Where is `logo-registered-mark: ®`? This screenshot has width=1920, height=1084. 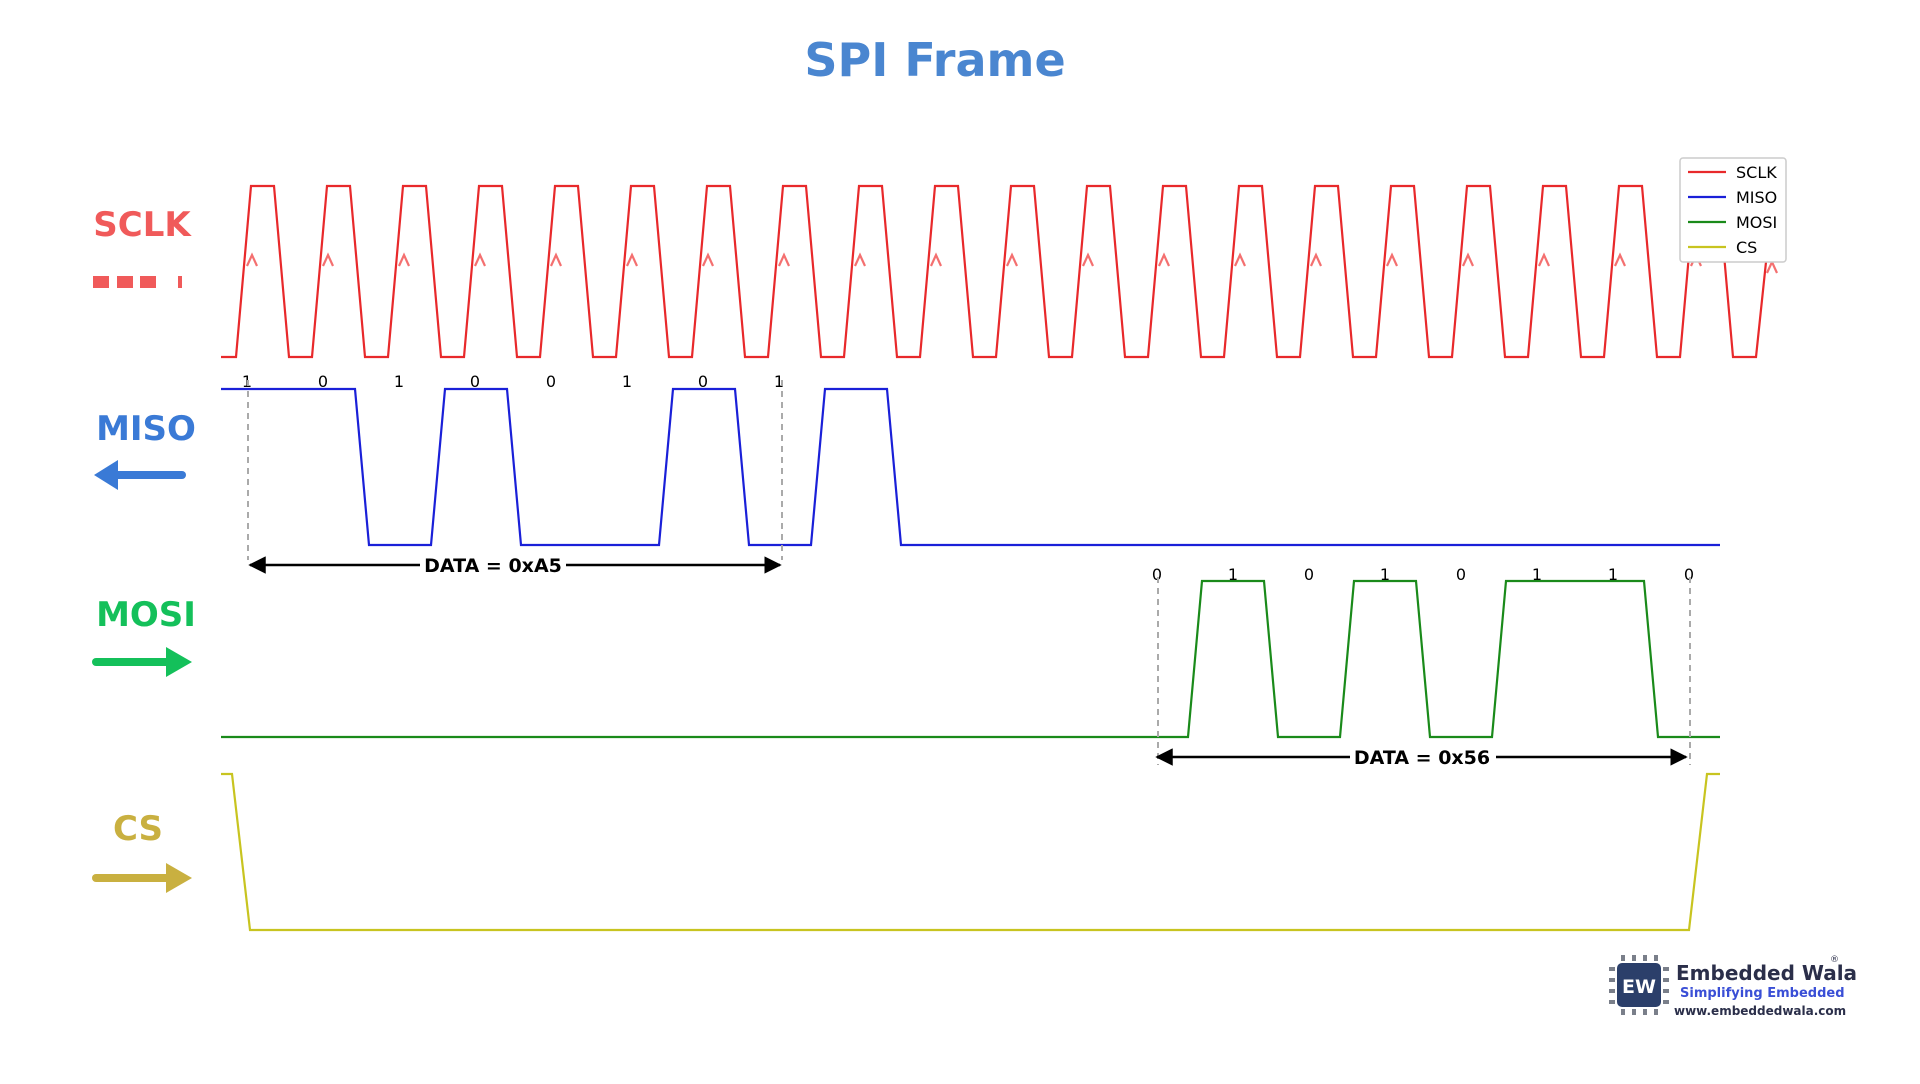 logo-registered-mark: ® is located at coordinates (1834, 960).